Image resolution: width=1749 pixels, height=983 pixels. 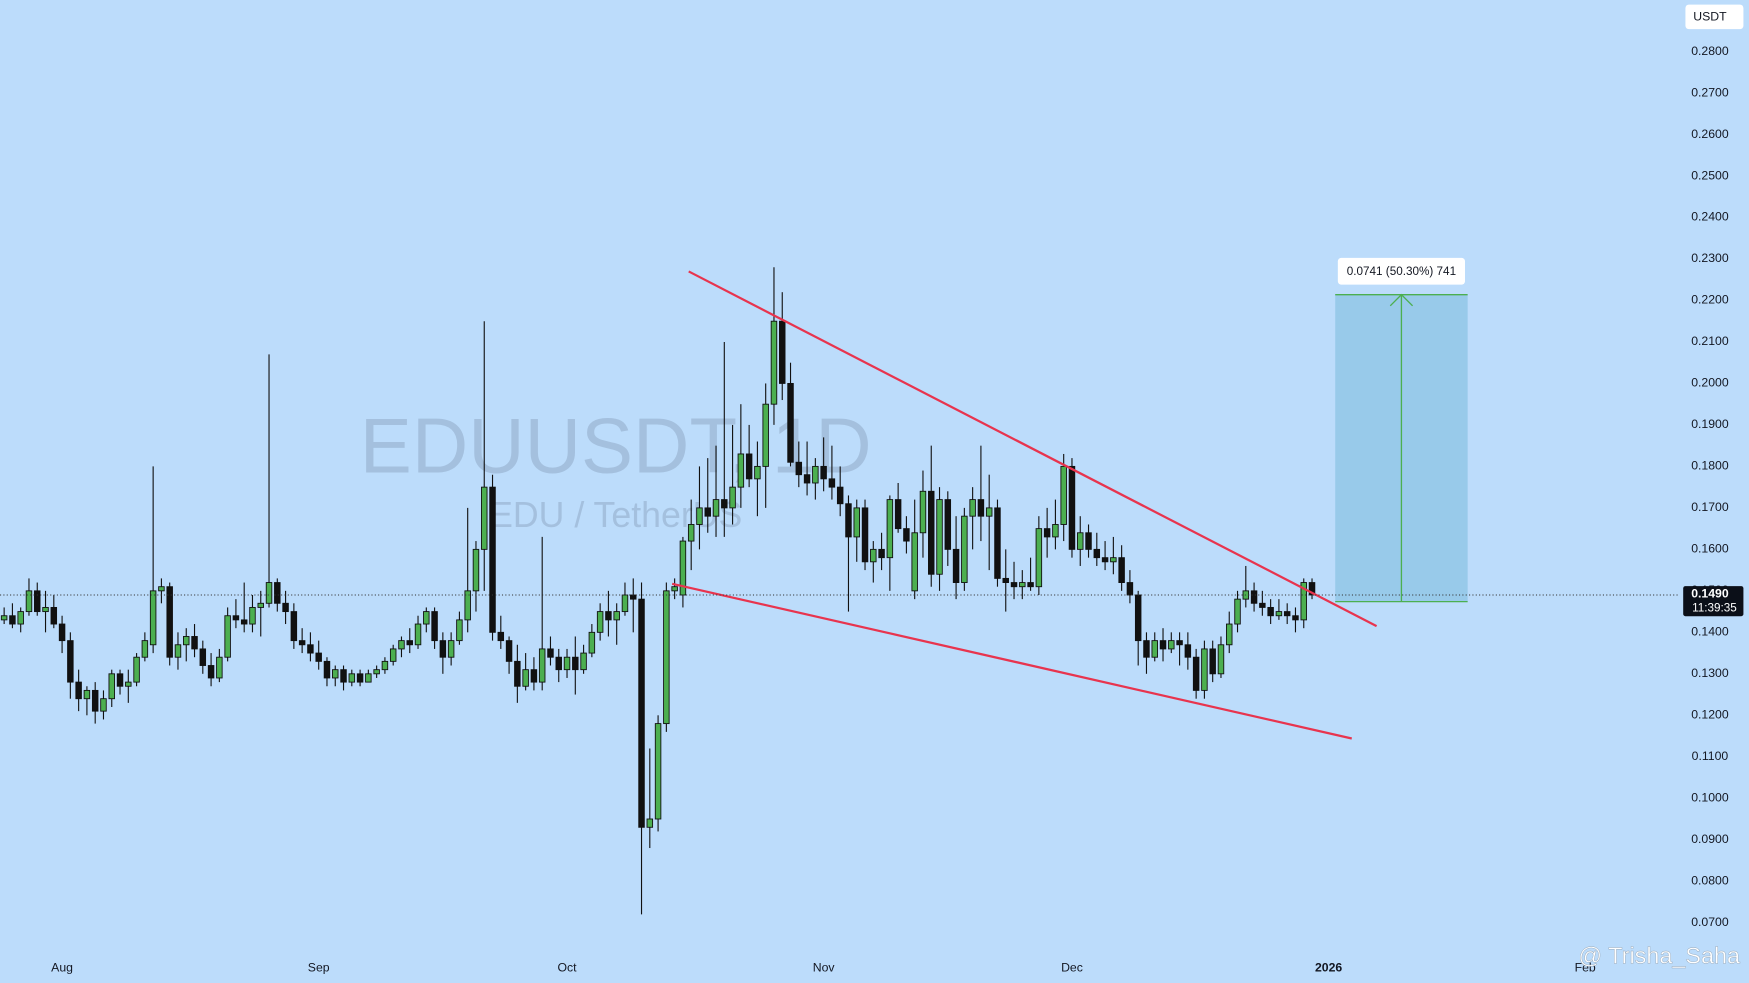 I want to click on y-tick-label: 0.2600, so click(x=1710, y=134).